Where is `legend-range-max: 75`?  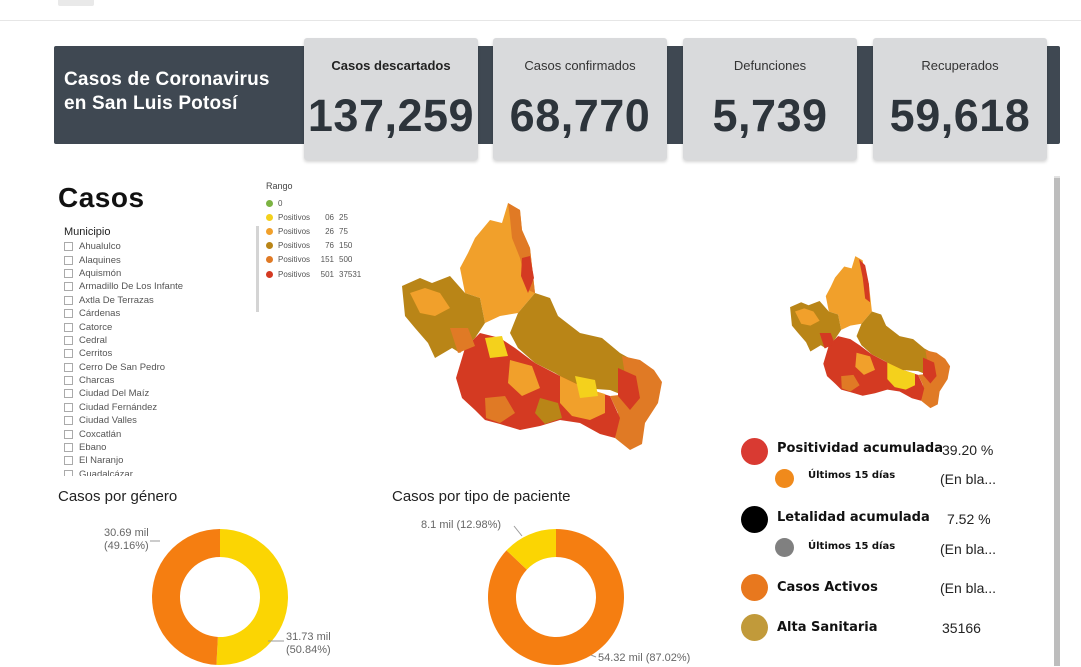 legend-range-max: 75 is located at coordinates (343, 231).